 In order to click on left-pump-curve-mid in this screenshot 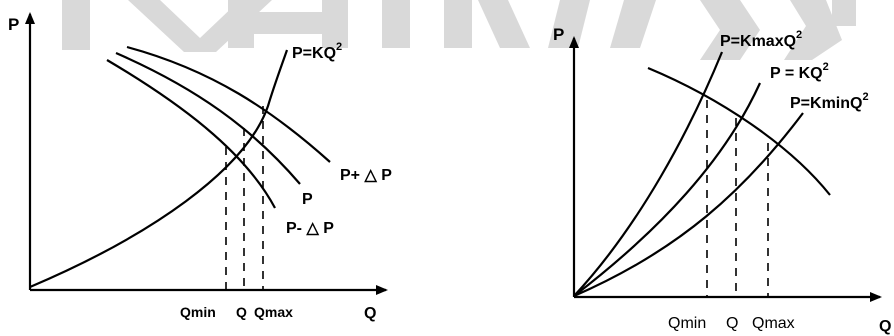, I will do `click(208, 118)`.